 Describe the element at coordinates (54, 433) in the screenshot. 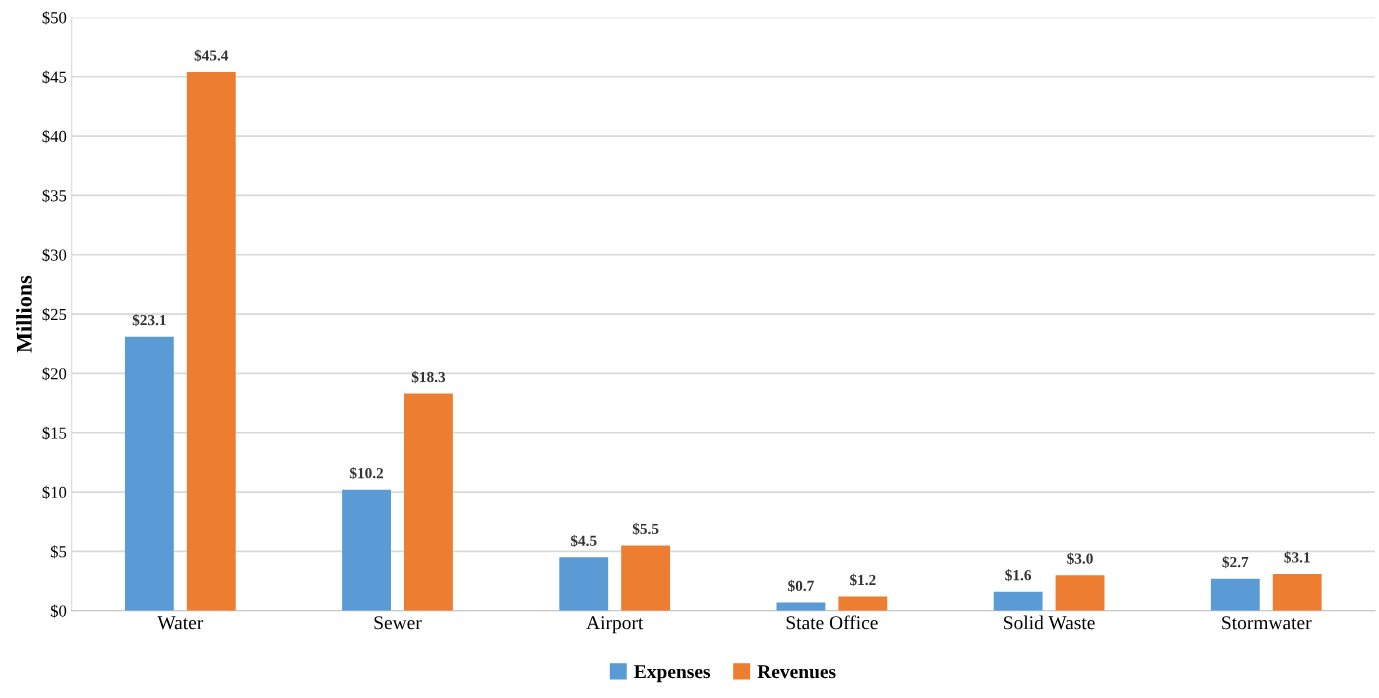

I see `y-tick-label: $15` at that location.